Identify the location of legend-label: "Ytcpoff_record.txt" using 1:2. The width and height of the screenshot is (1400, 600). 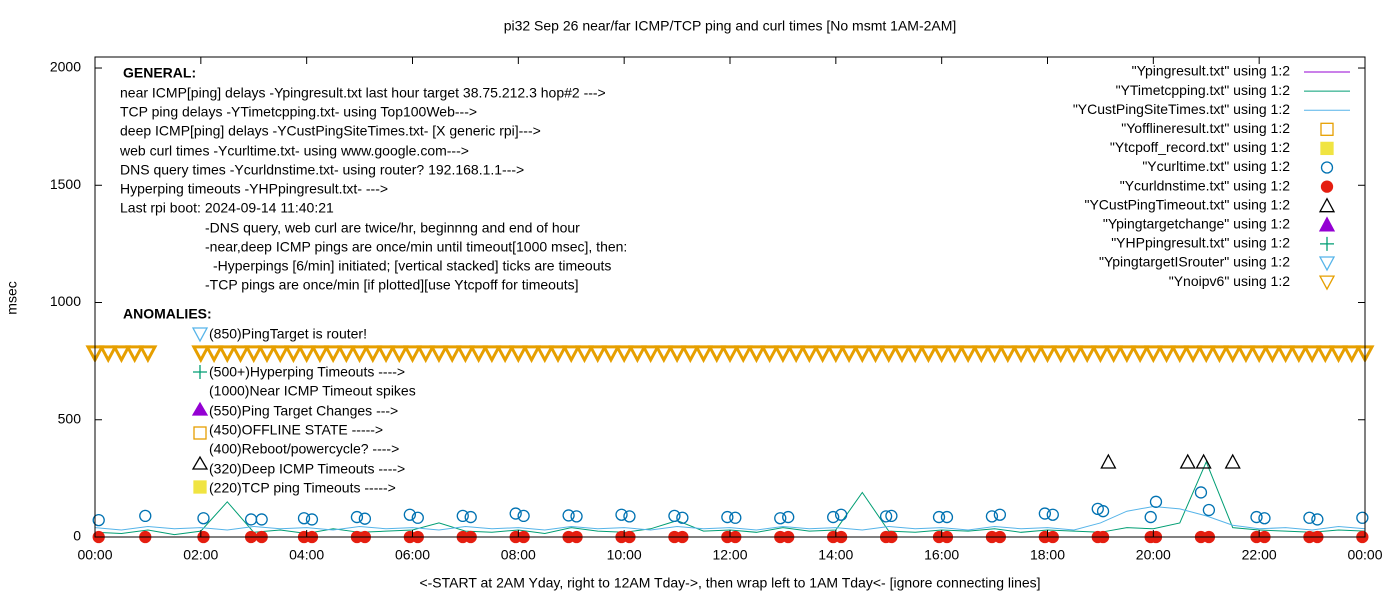
(1200, 147).